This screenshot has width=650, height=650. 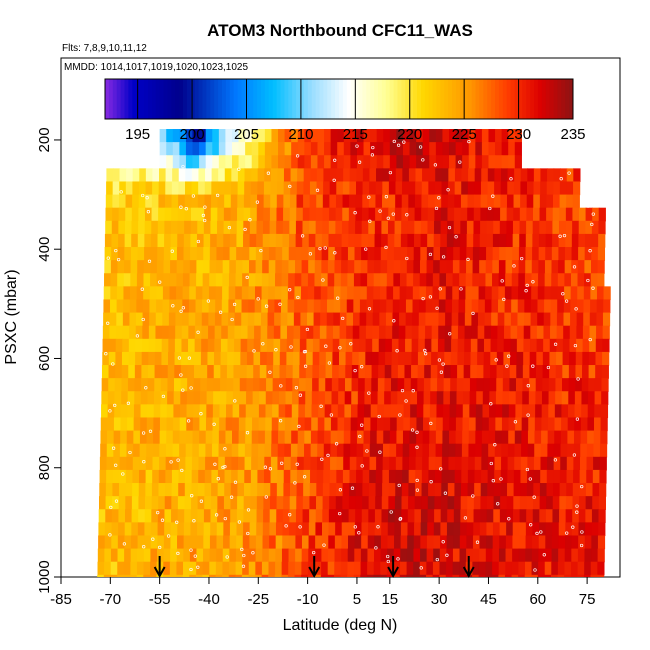 I want to click on y-tick-label: 1000, so click(x=44, y=576).